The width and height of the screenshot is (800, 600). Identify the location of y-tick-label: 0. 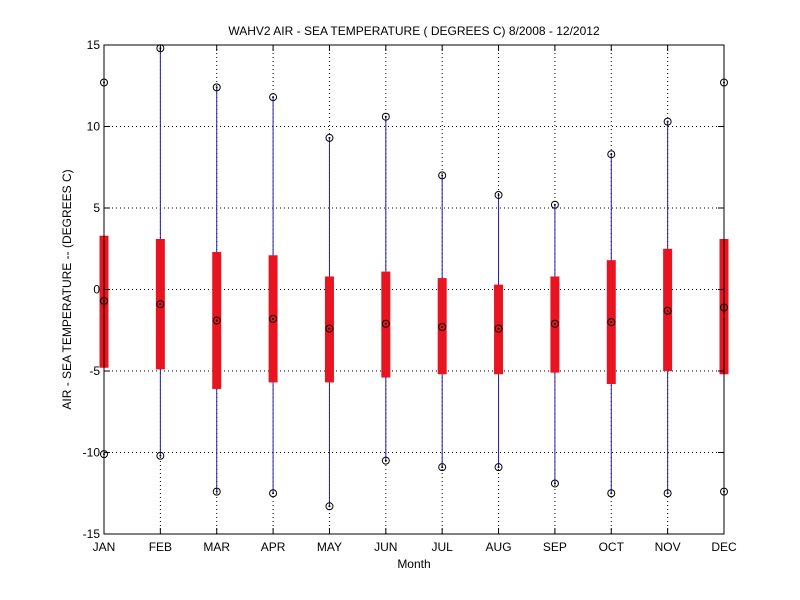
(96, 290).